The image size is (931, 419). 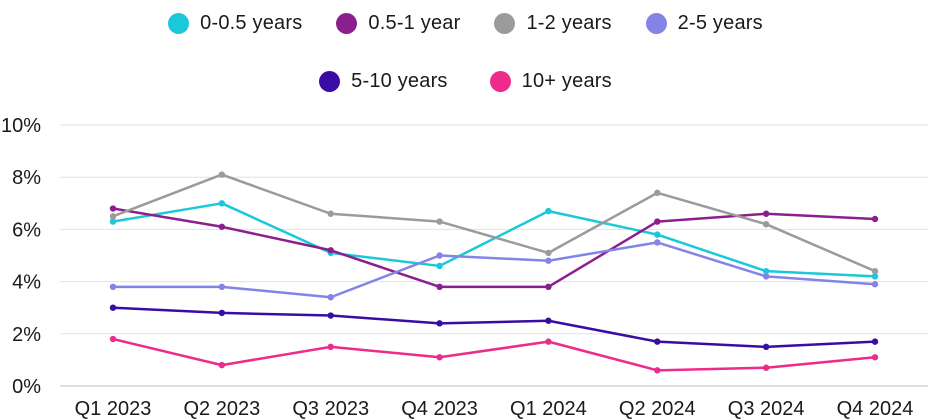 I want to click on y-tick-label: 2%, so click(x=26, y=335).